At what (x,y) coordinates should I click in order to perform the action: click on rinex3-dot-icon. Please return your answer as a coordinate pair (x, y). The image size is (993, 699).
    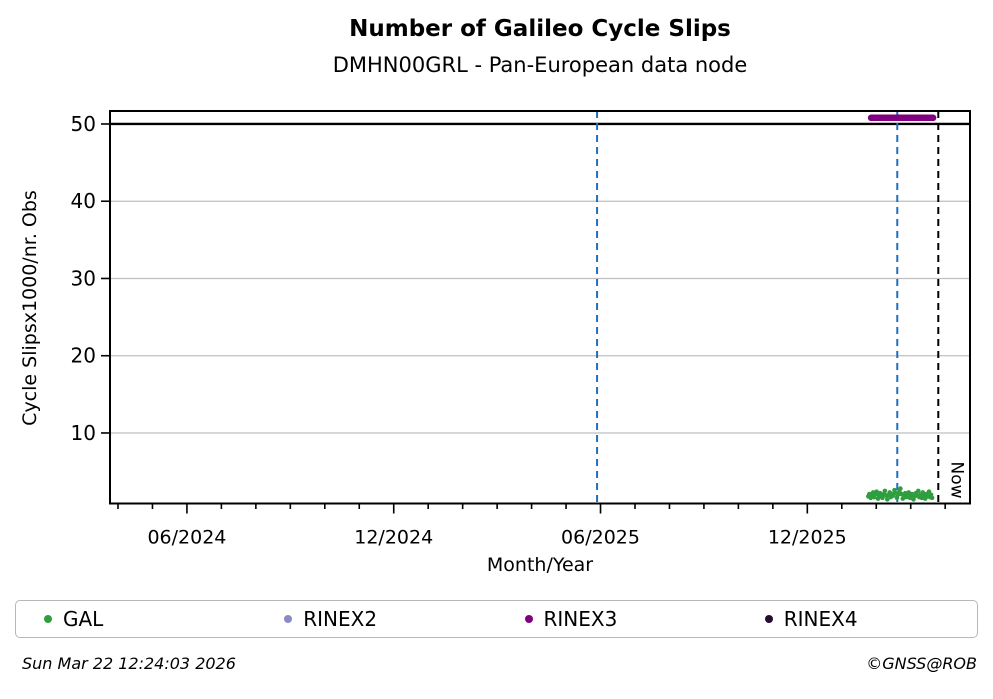
    Looking at the image, I should click on (528, 619).